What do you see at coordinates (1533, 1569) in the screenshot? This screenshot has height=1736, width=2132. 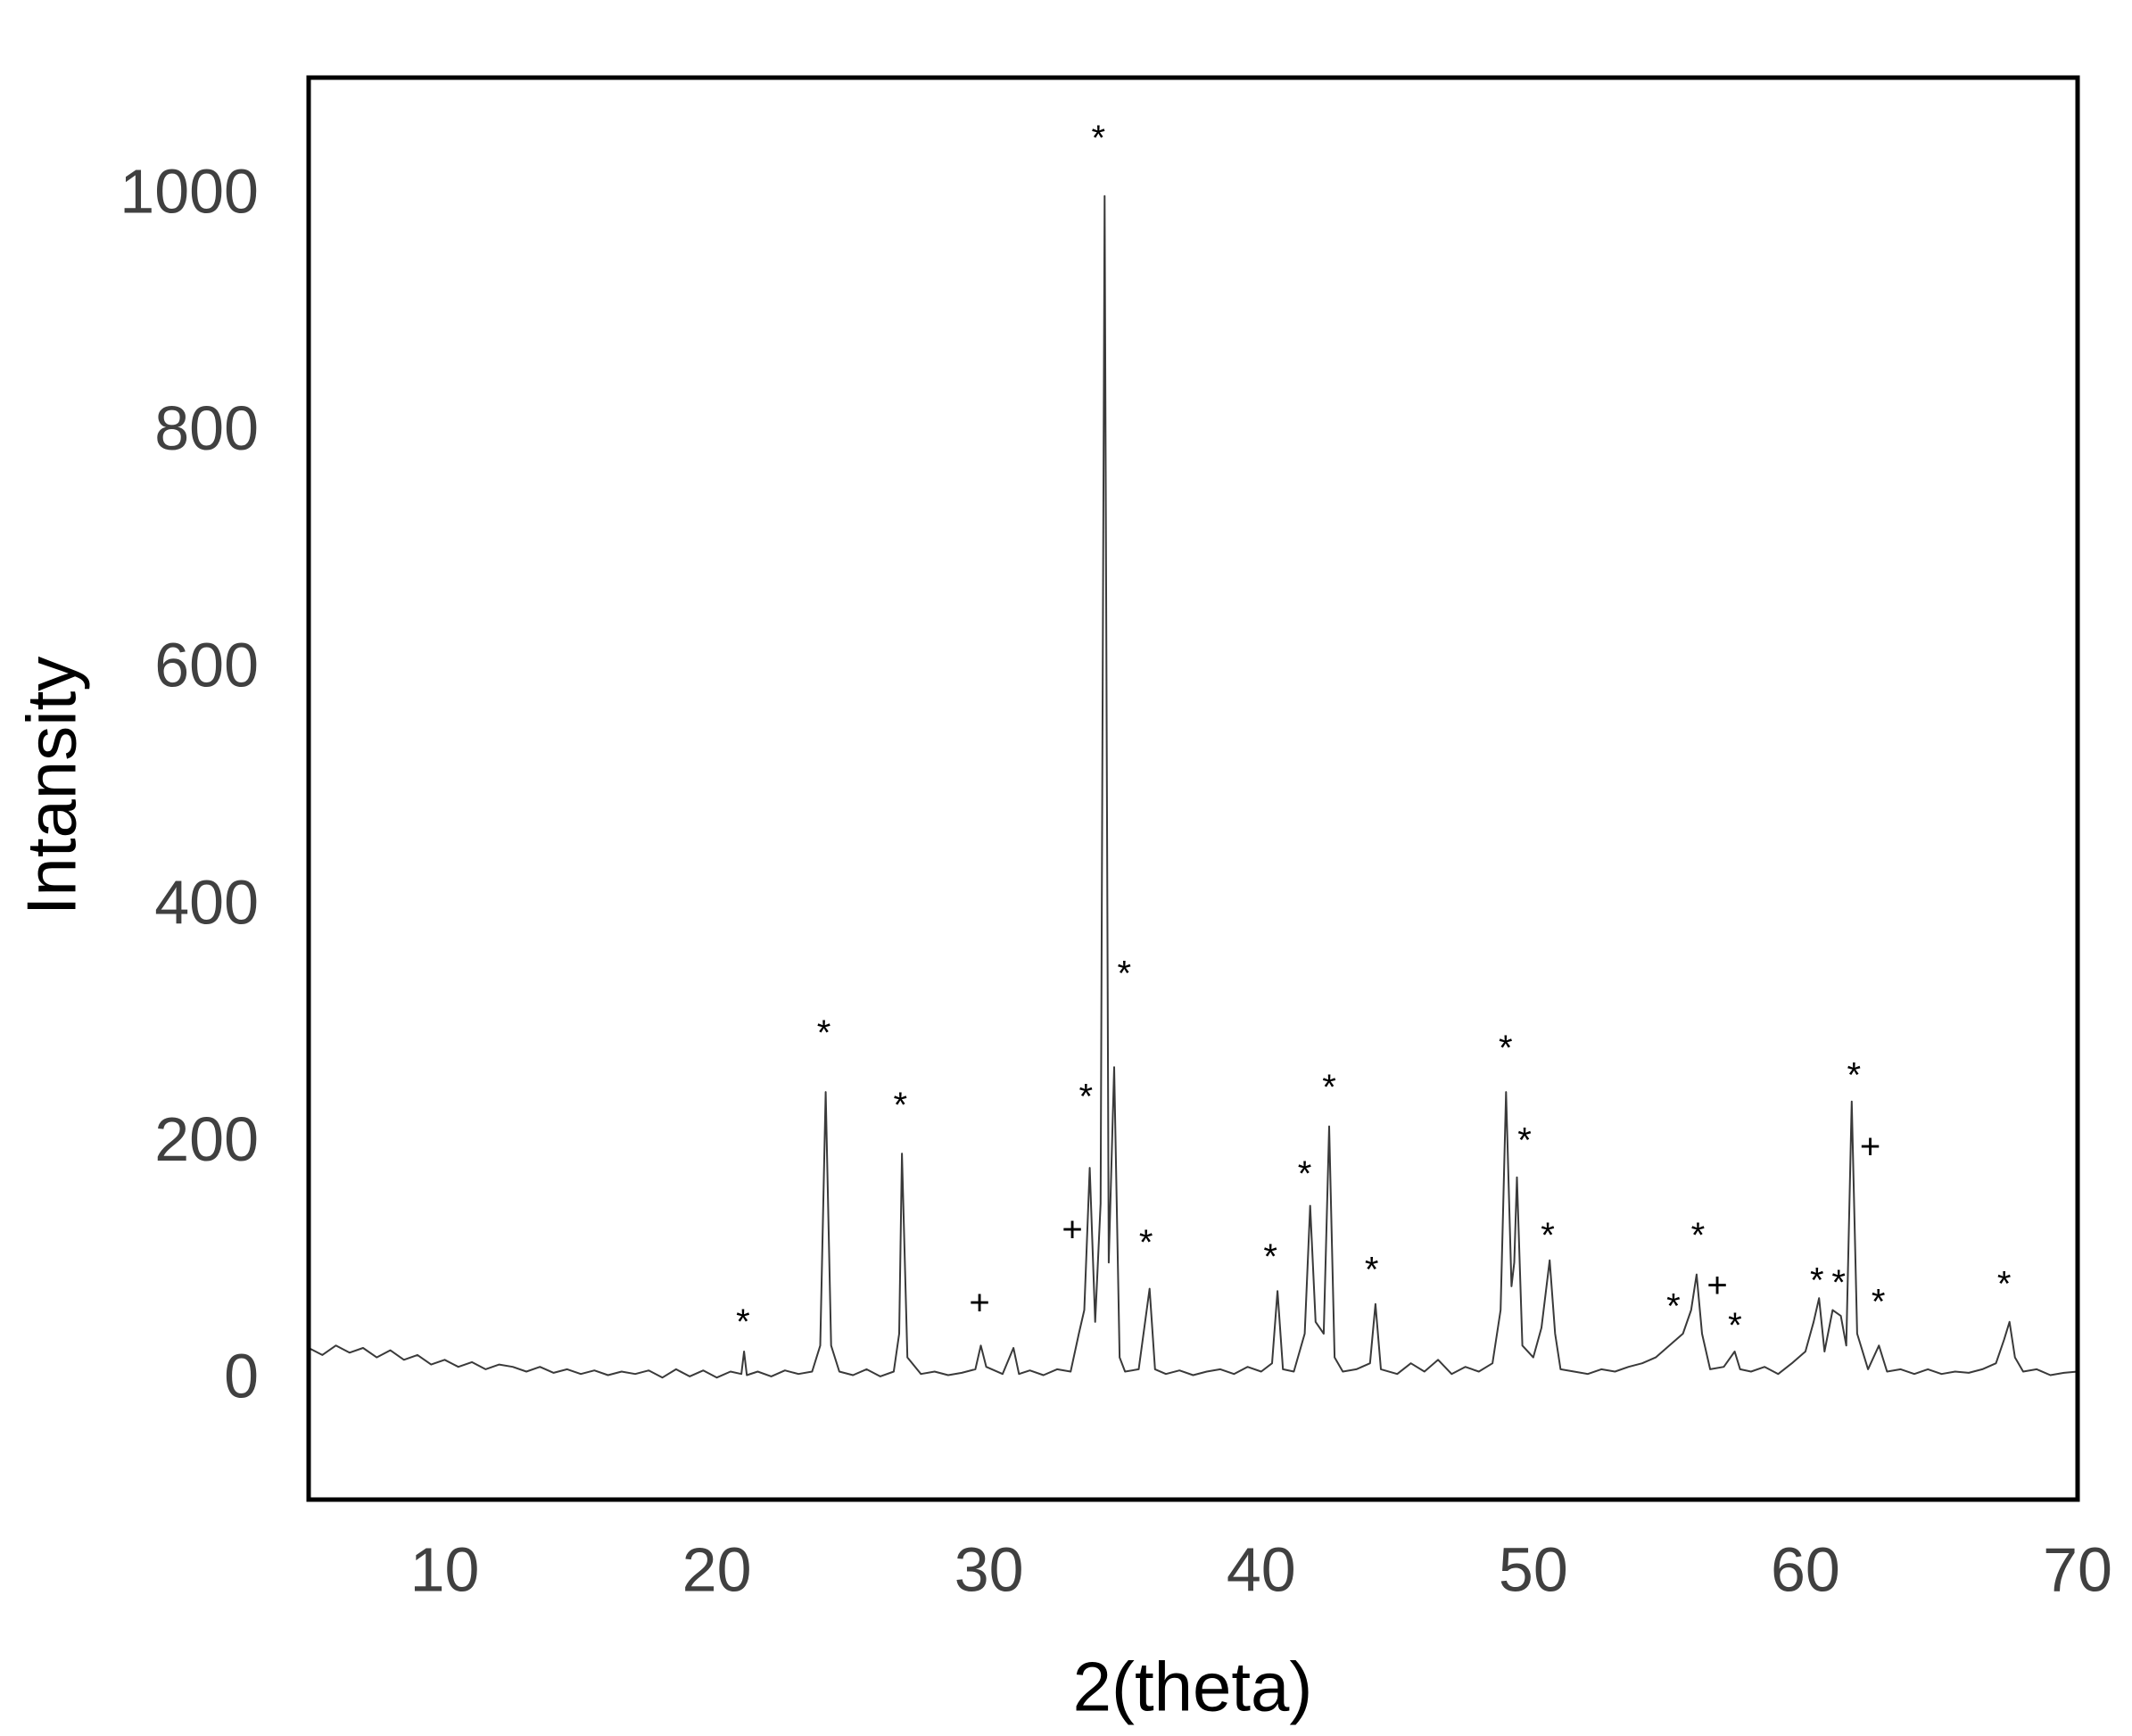 I see `x-tick-label: 50` at bounding box center [1533, 1569].